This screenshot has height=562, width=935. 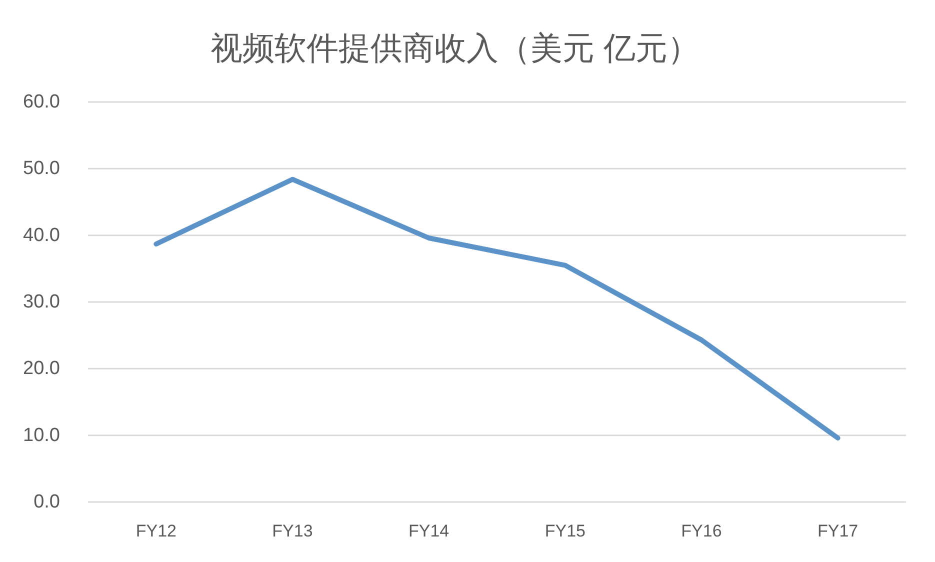 What do you see at coordinates (41, 369) in the screenshot?
I see `y-tick-label: 20.0` at bounding box center [41, 369].